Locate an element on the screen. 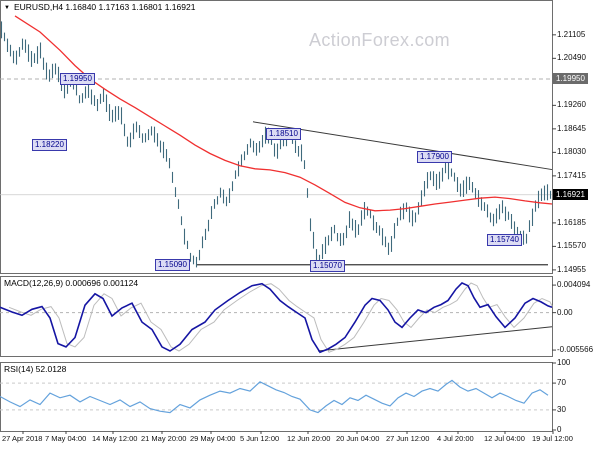  watermark: ActionForex.com is located at coordinates (380, 40).